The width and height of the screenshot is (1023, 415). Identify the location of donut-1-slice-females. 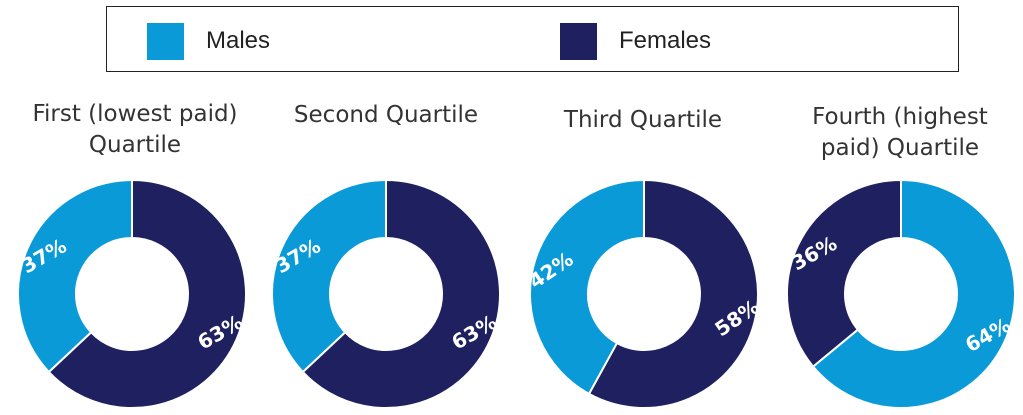
(401, 293).